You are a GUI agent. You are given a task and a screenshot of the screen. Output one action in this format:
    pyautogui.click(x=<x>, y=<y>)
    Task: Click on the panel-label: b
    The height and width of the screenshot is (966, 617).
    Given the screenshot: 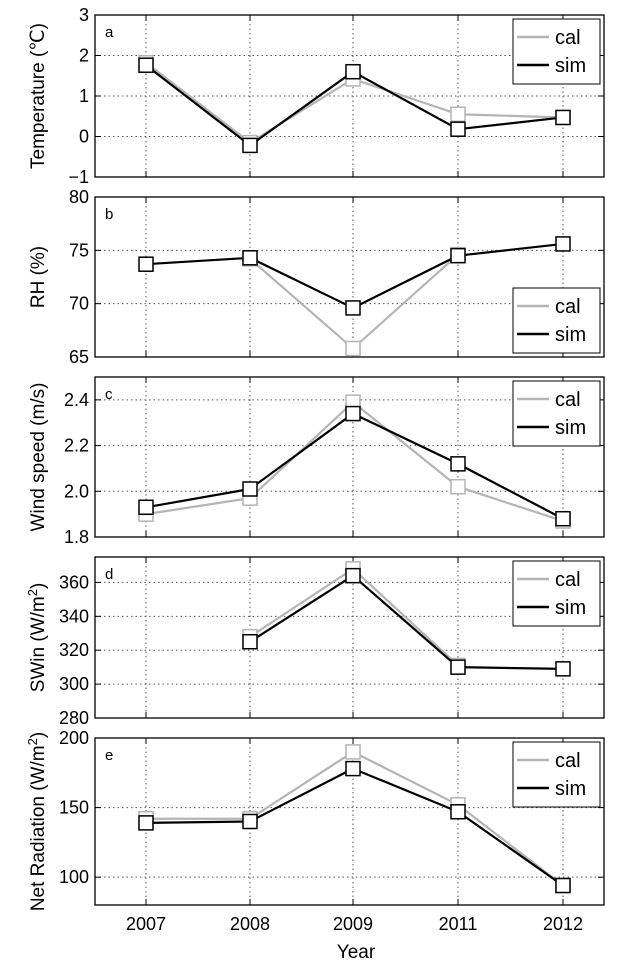 What is the action you would take?
    pyautogui.click(x=109, y=214)
    